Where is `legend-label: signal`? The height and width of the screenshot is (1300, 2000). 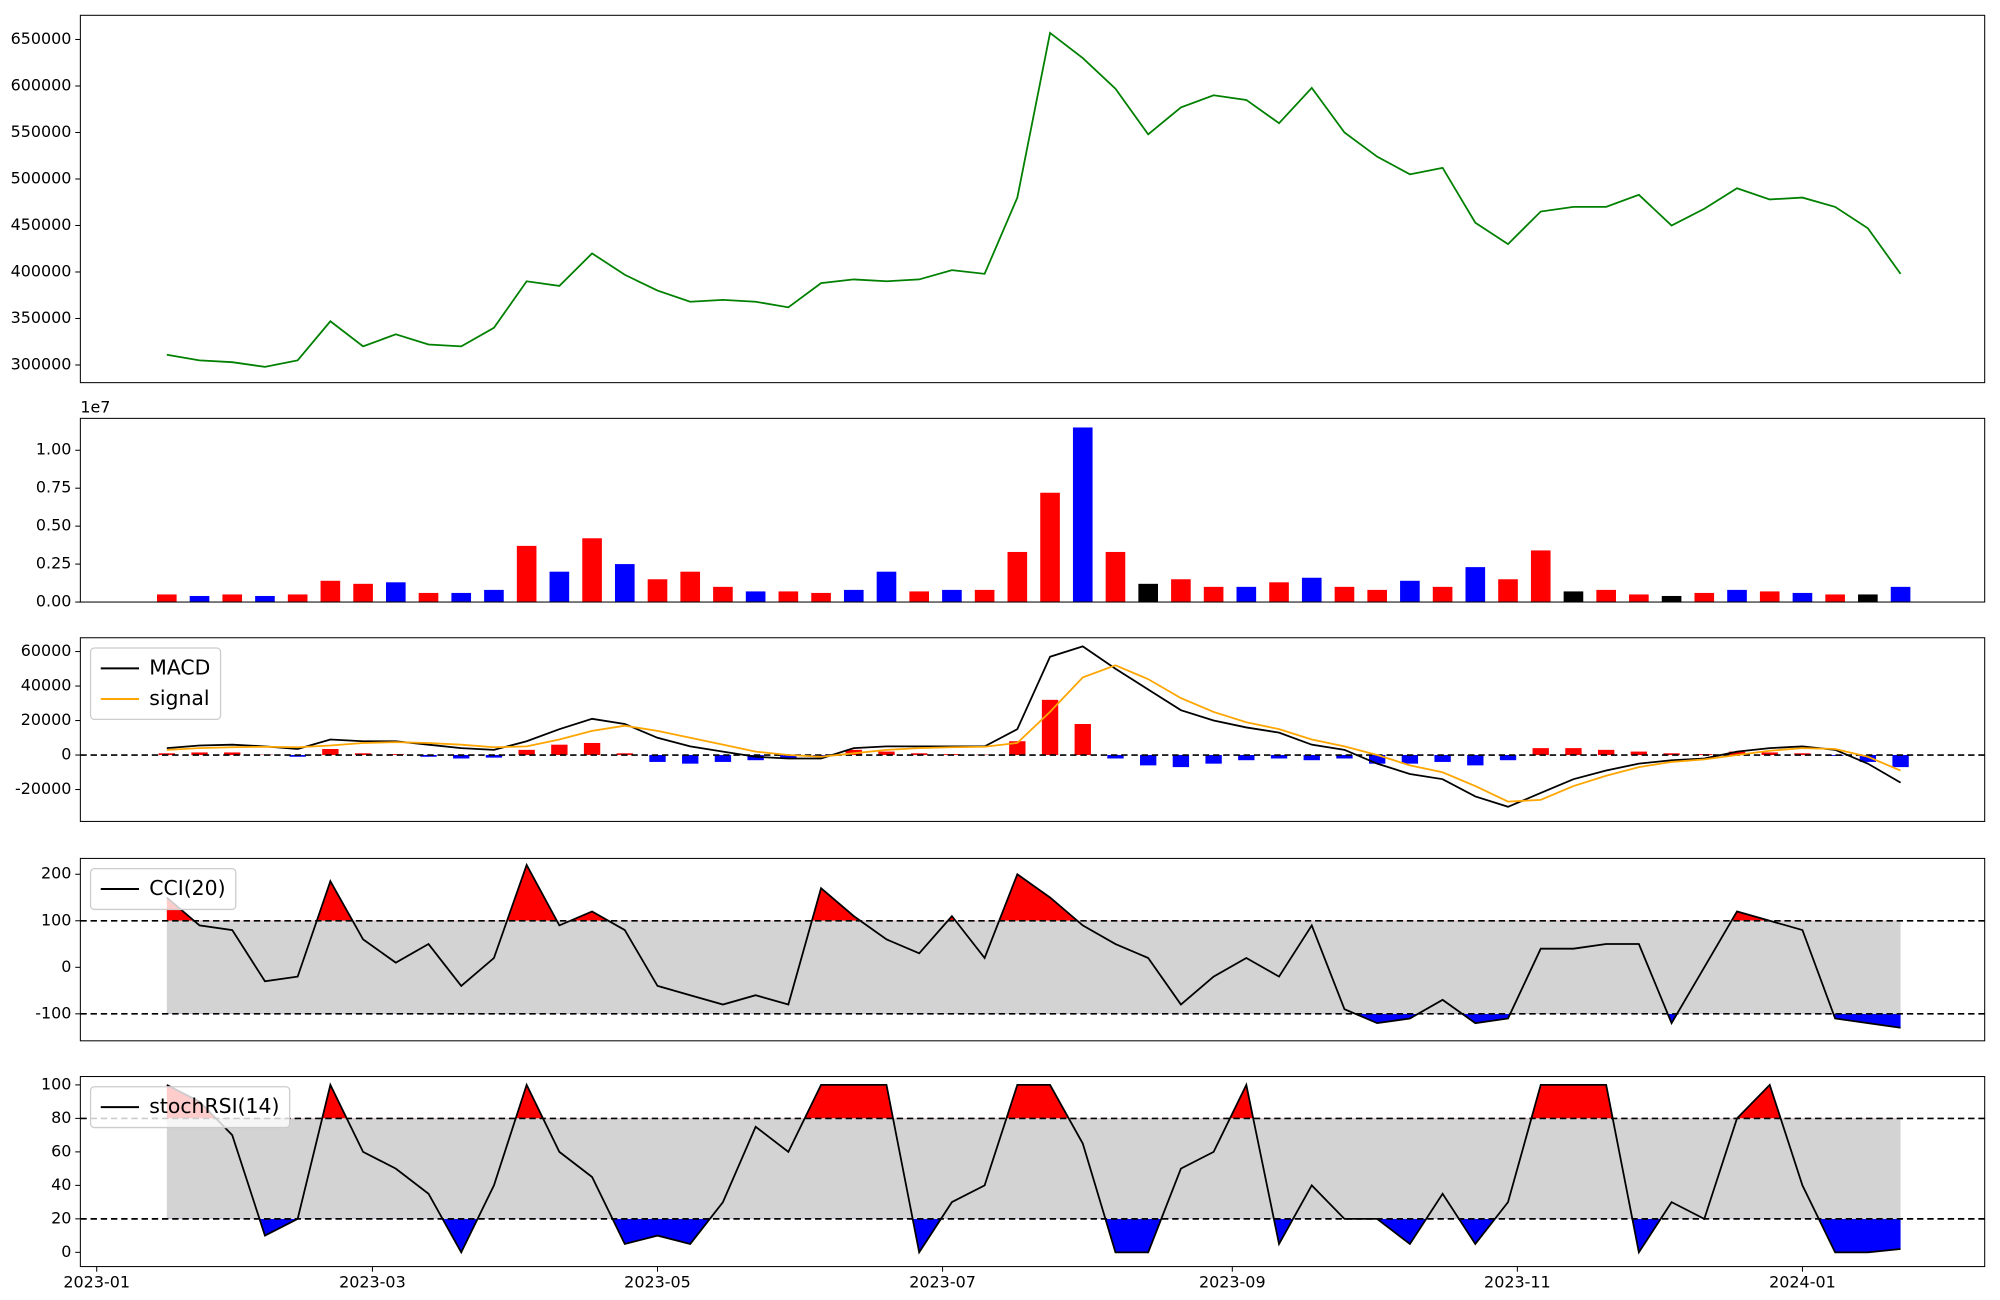 legend-label: signal is located at coordinates (179, 698).